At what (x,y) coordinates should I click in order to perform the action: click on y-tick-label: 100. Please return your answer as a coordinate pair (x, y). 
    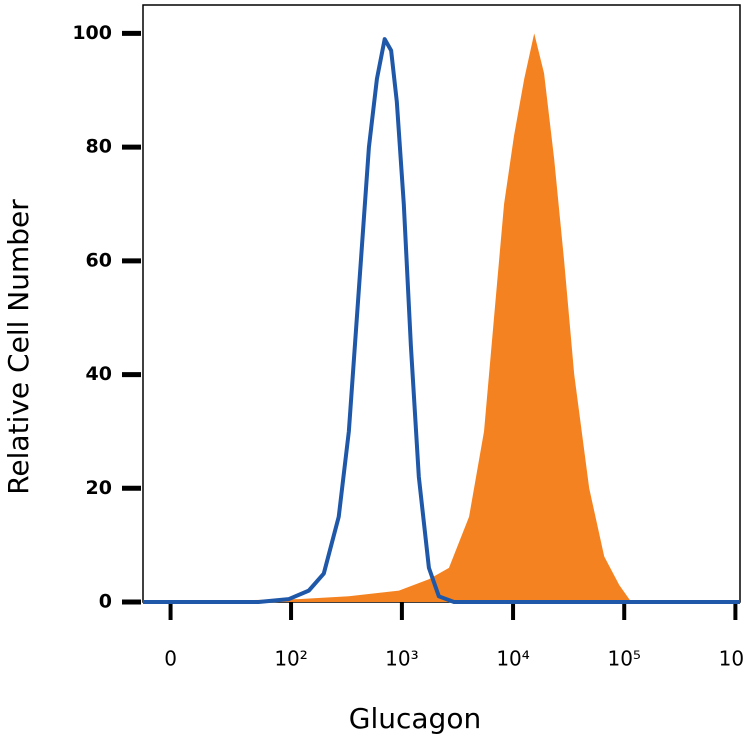
    Looking at the image, I should click on (92, 33).